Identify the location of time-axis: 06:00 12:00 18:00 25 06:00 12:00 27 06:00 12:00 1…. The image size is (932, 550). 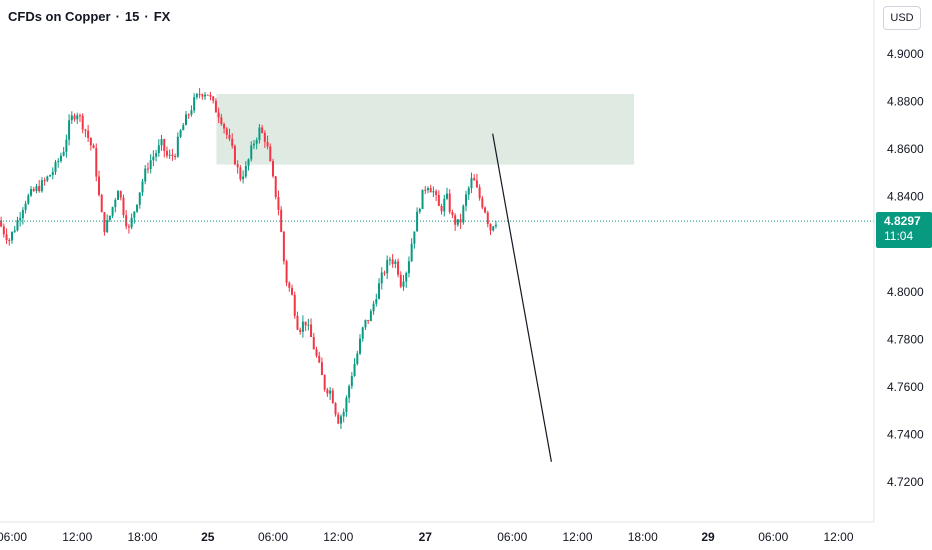
(437, 532).